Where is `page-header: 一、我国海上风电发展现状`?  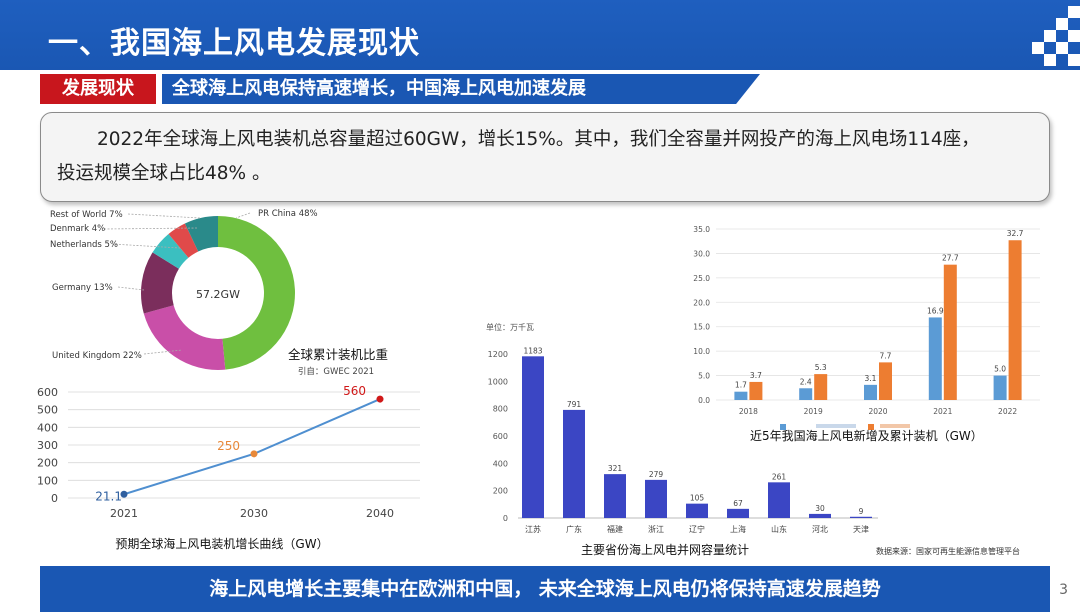
page-header: 一、我国海上风电发展现状 is located at coordinates (540, 35).